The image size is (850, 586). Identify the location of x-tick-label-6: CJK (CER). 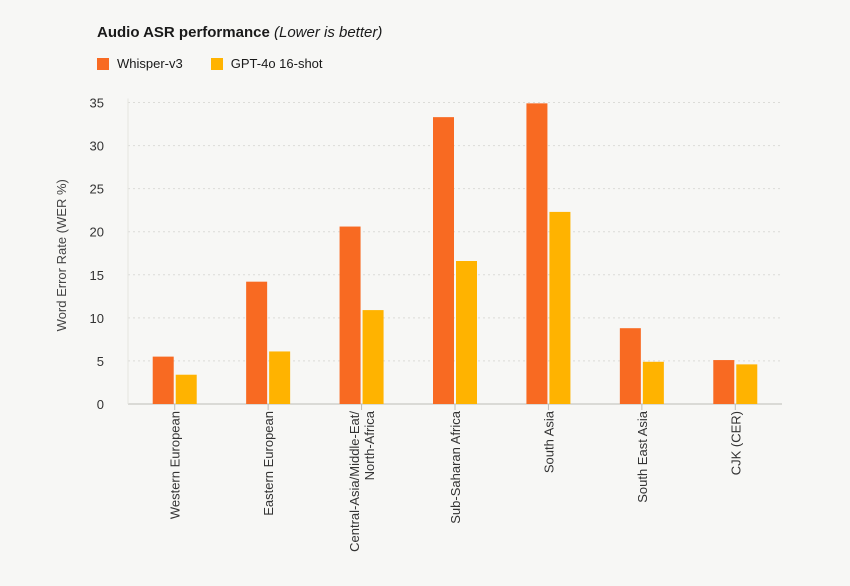
(735, 443).